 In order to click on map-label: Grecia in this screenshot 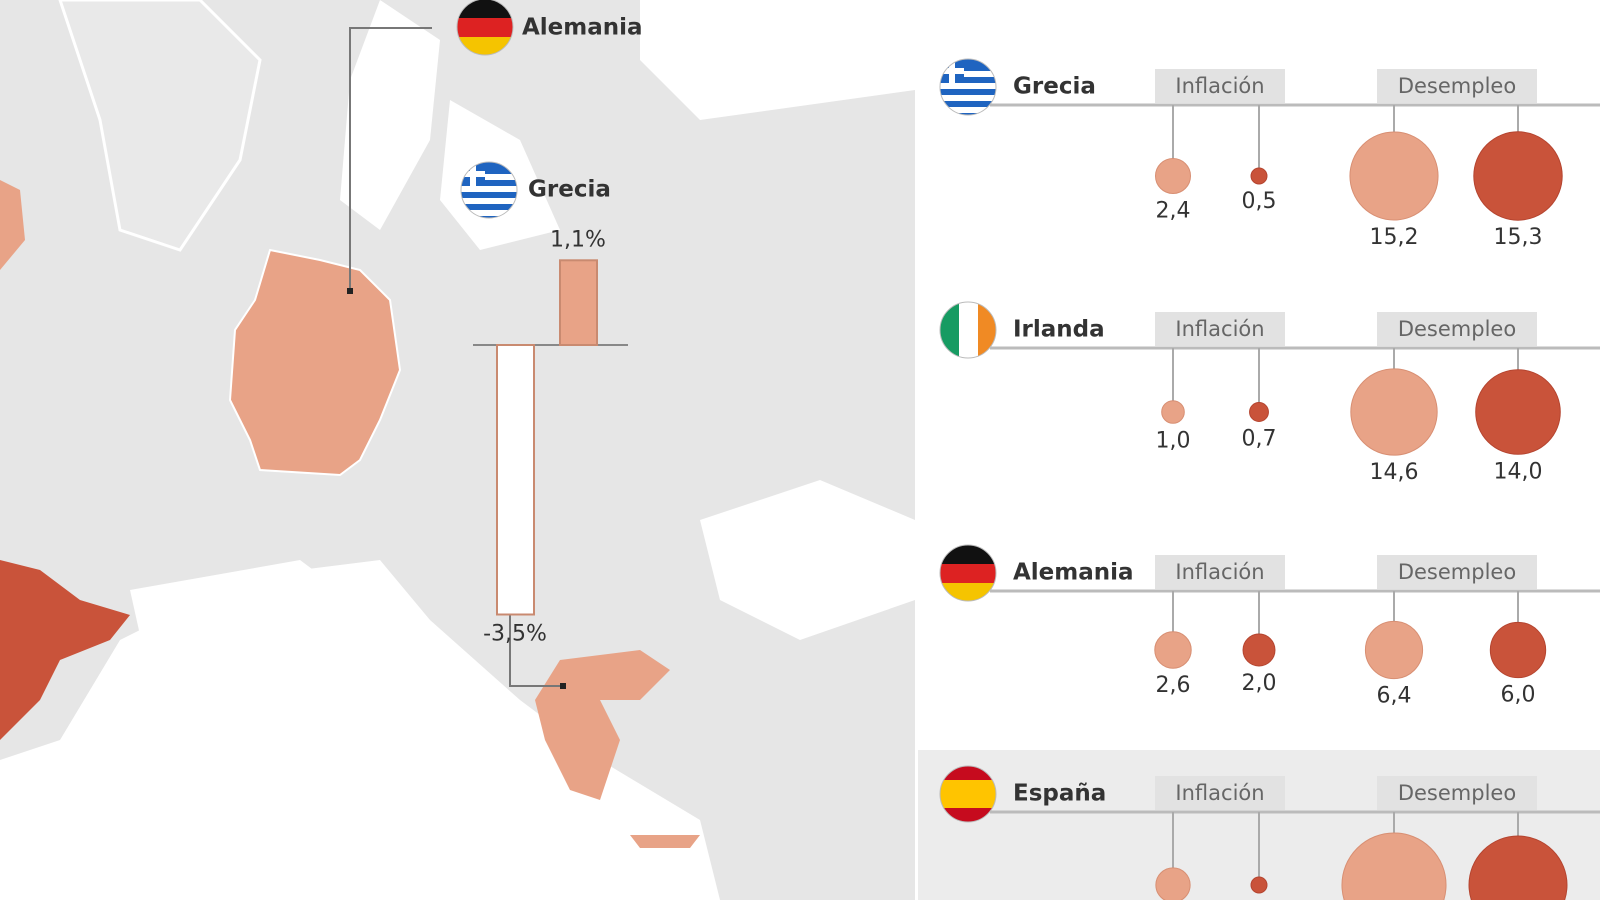, I will do `click(569, 190)`.